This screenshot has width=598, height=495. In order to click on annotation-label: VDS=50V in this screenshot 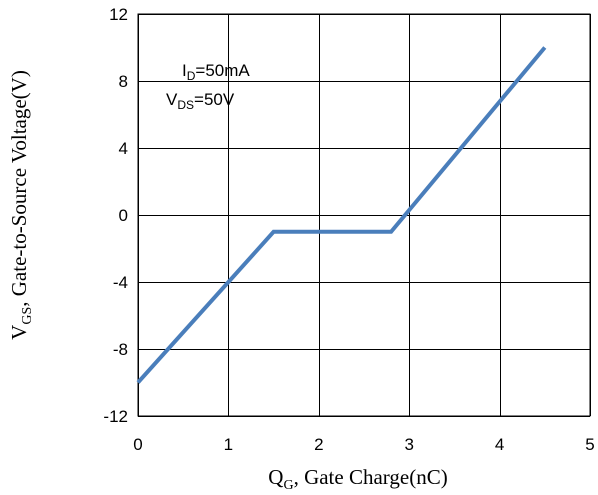, I will do `click(200, 101)`.